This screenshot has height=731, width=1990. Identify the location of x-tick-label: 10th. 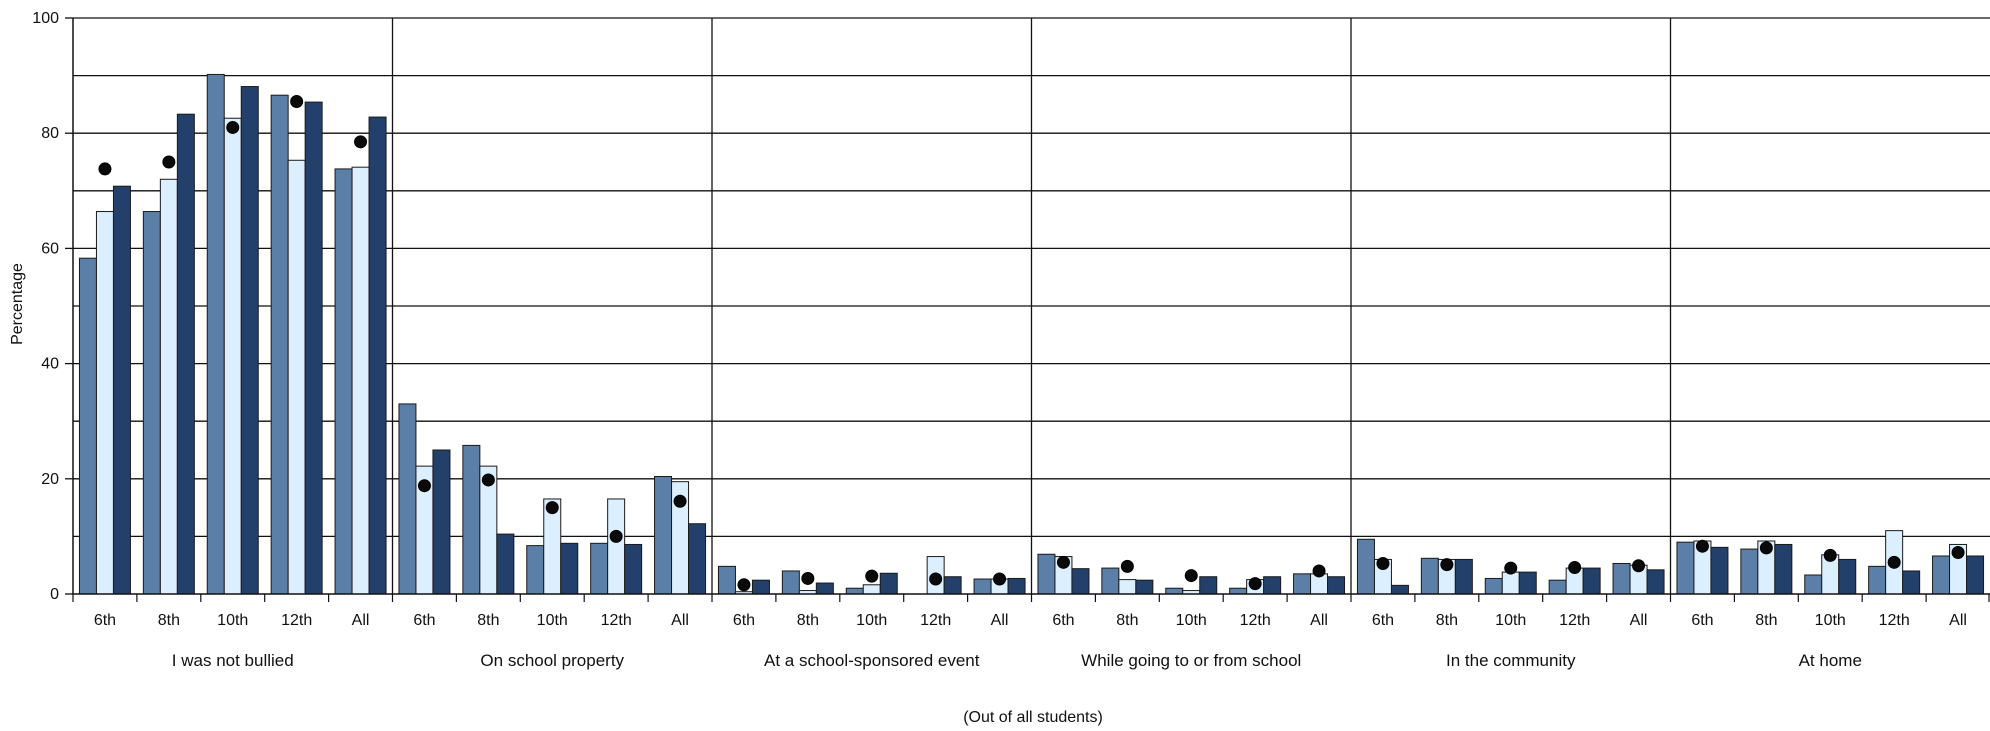
(871, 620).